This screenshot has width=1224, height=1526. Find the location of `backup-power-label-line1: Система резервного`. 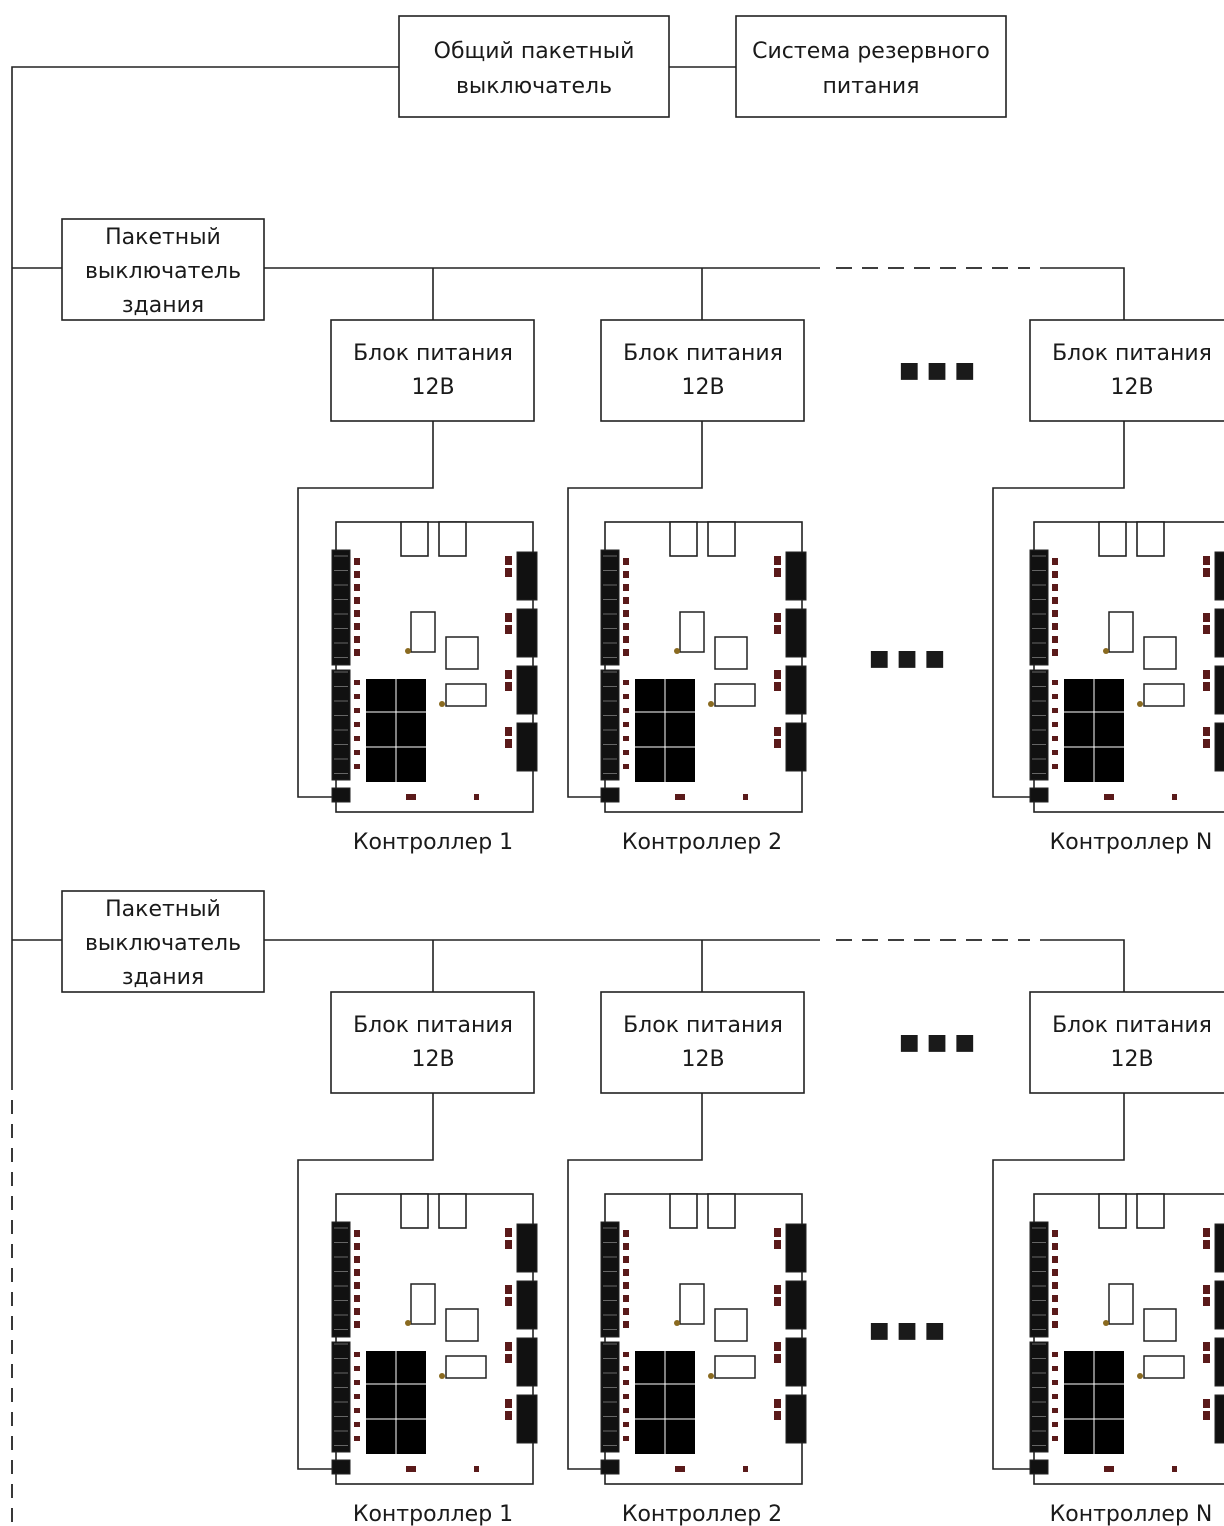

backup-power-label-line1: Система резервного is located at coordinates (871, 51).